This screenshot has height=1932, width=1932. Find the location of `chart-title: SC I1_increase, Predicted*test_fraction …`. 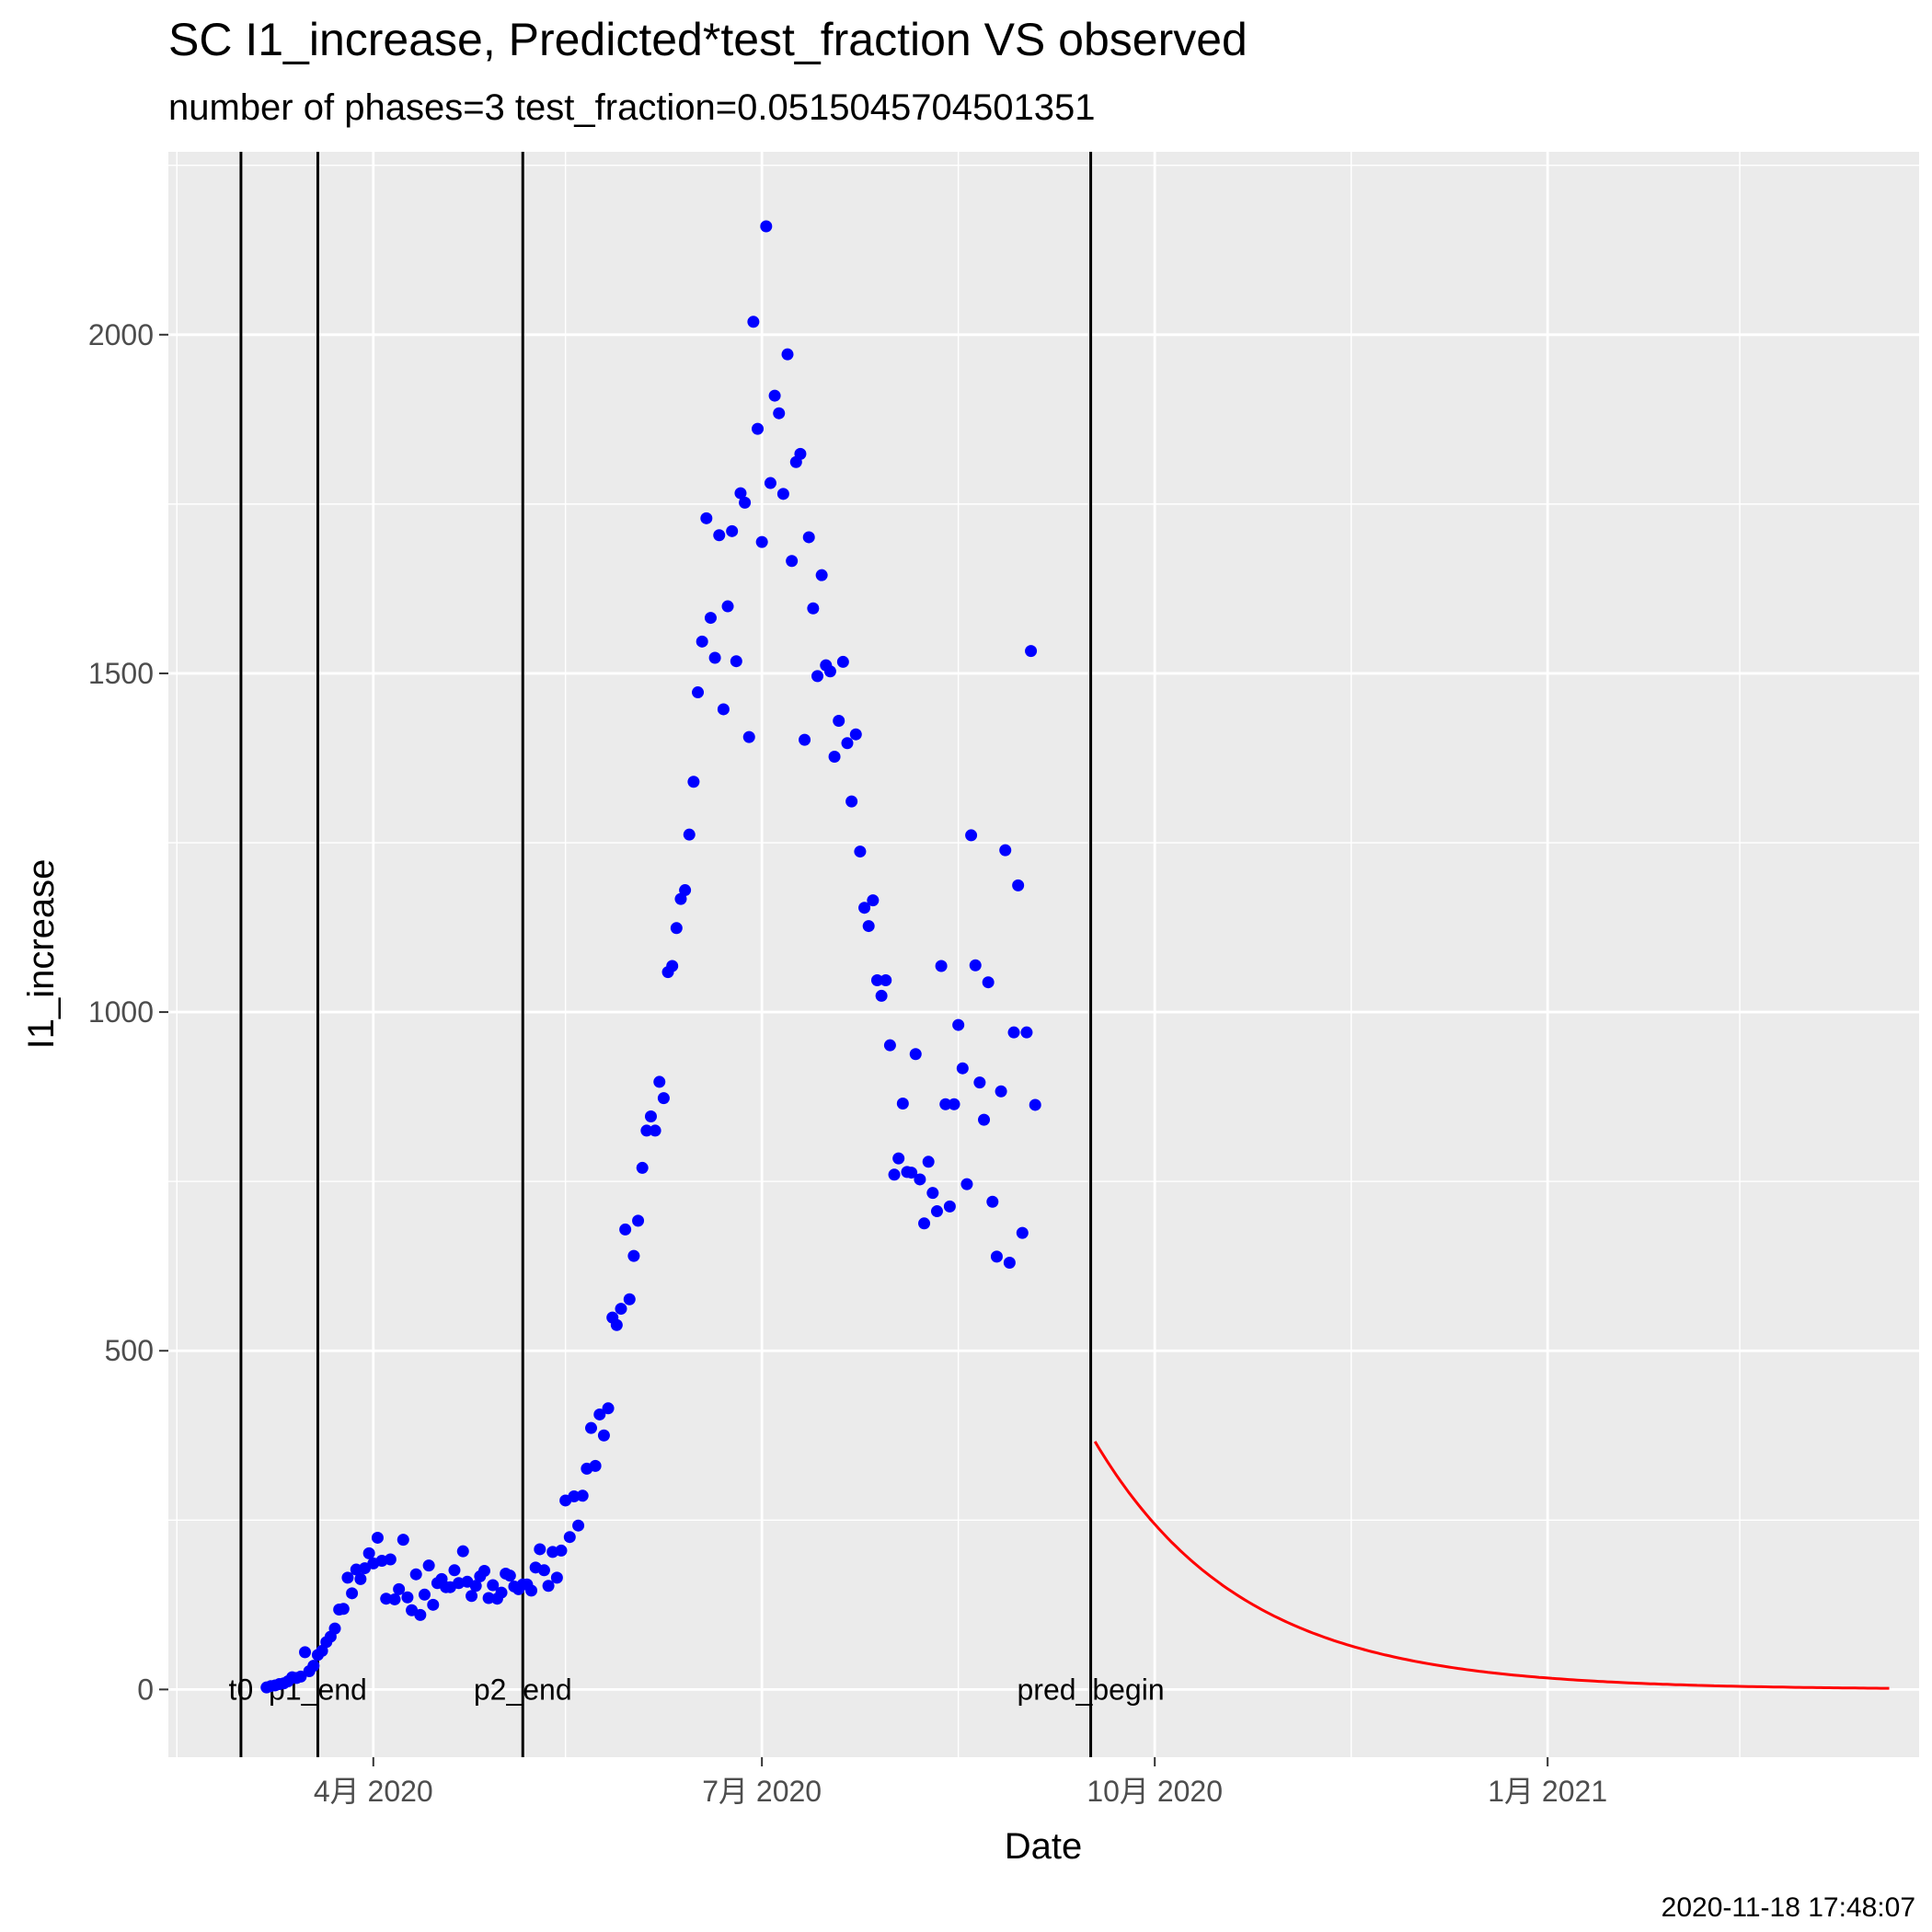

chart-title: SC I1_increase, Predicted*test_fraction … is located at coordinates (708, 39).